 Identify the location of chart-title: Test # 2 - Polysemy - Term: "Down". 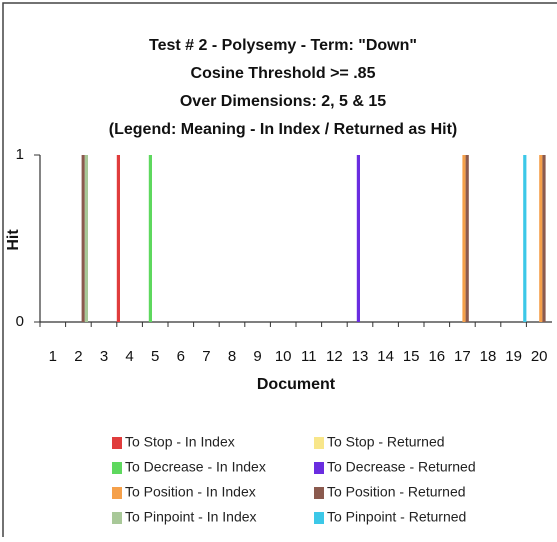
(283, 45).